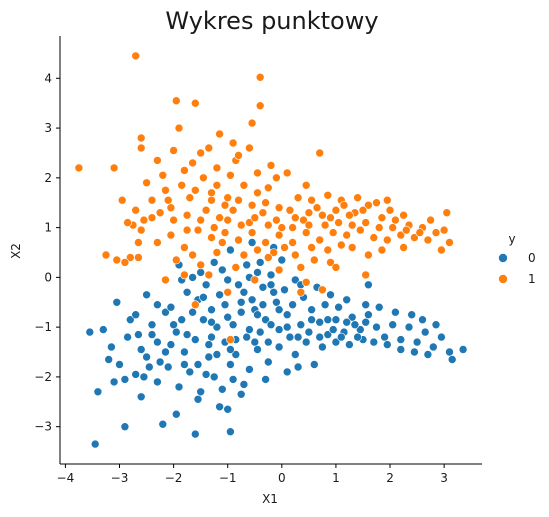 This screenshot has height=517, width=549. I want to click on x-tick-label: 0, so click(282, 478).